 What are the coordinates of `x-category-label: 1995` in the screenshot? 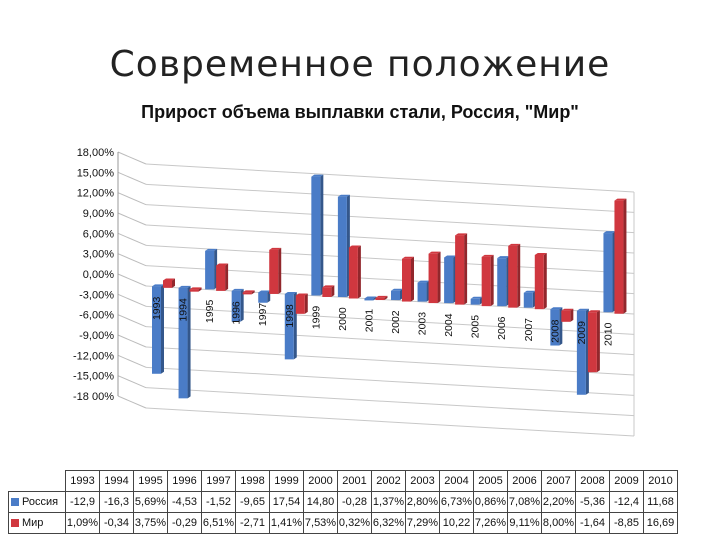 It's located at (210, 312).